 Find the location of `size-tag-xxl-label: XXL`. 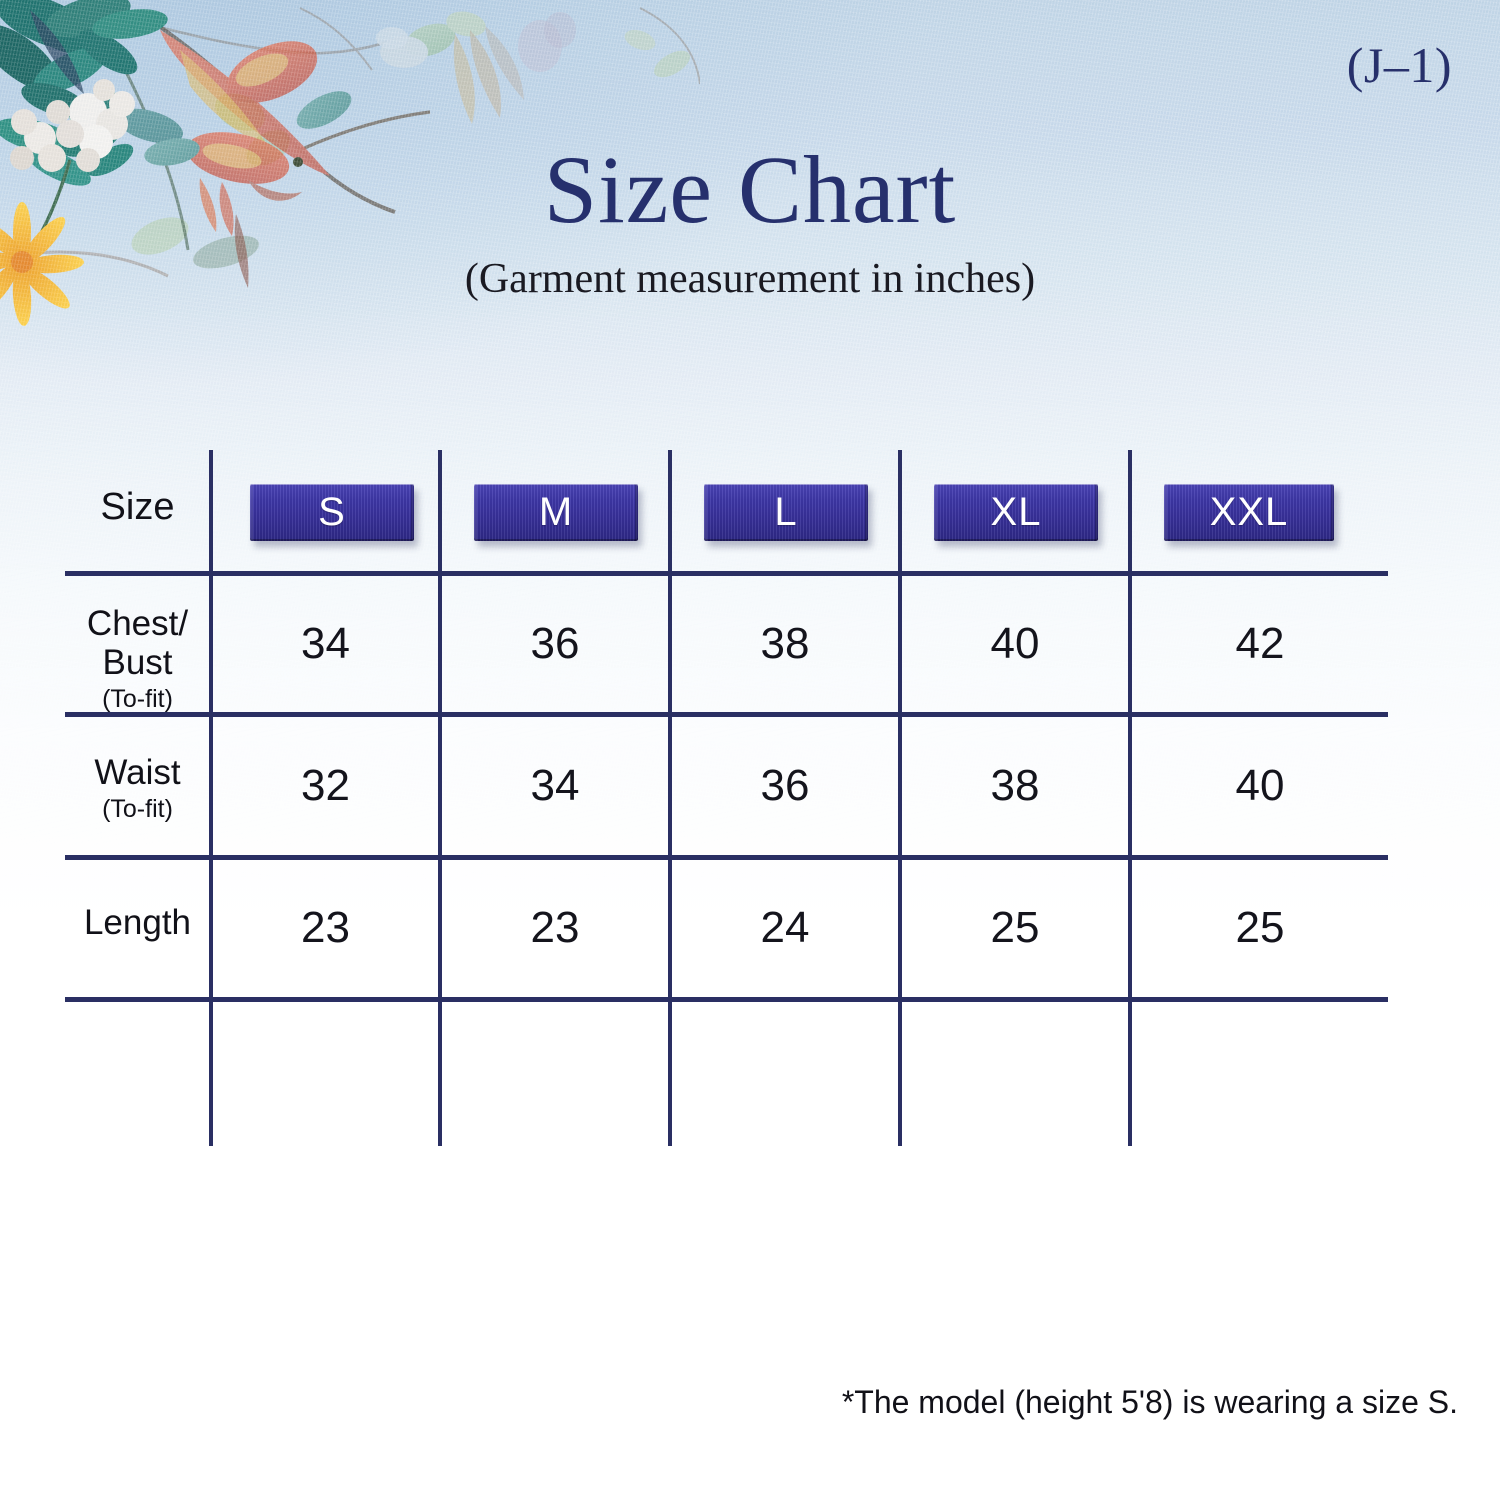

size-tag-xxl-label: XXL is located at coordinates (1249, 512).